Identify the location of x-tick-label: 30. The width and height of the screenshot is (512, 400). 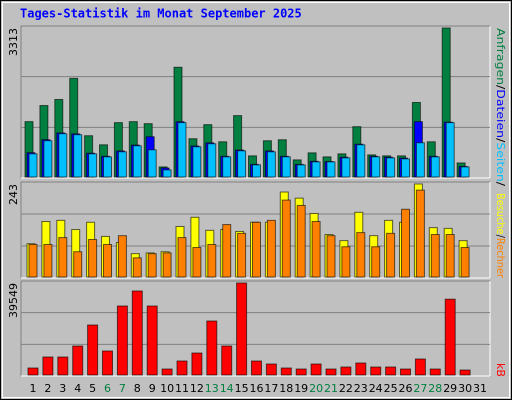
(465, 388).